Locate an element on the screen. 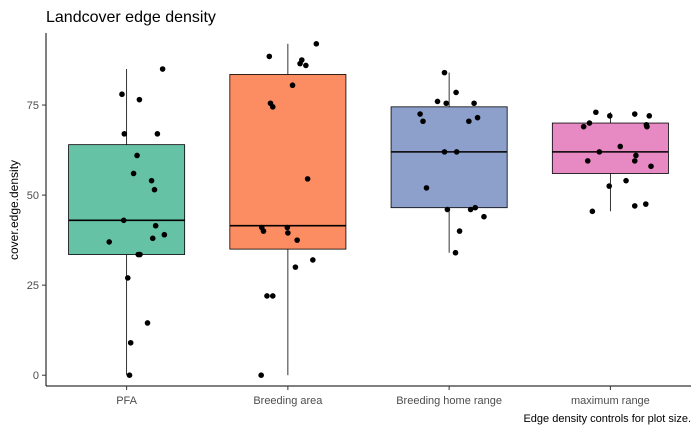 Image resolution: width=700 pixels, height=432 pixels. y-tick-label: 0 is located at coordinates (36, 376).